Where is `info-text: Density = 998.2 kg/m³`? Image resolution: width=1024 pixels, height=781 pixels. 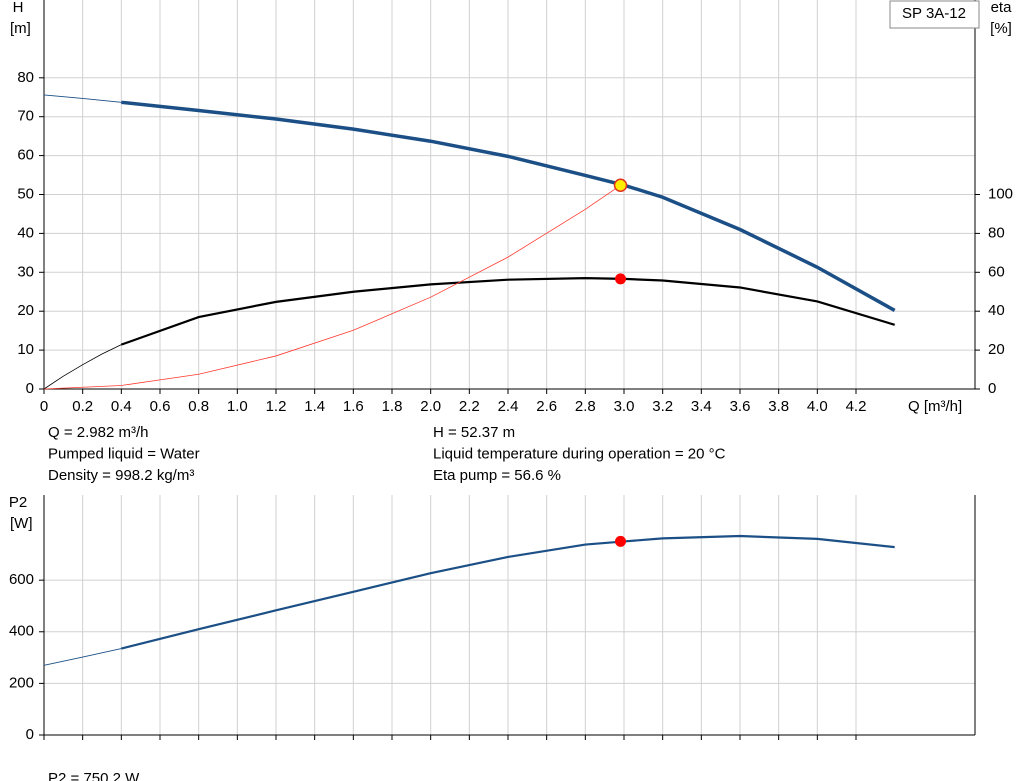
info-text: Density = 998.2 kg/m³ is located at coordinates (121, 475).